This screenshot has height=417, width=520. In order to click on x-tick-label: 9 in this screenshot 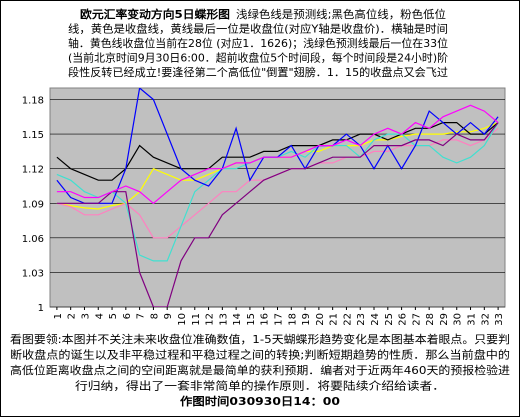, I will do `click(168, 316)`.